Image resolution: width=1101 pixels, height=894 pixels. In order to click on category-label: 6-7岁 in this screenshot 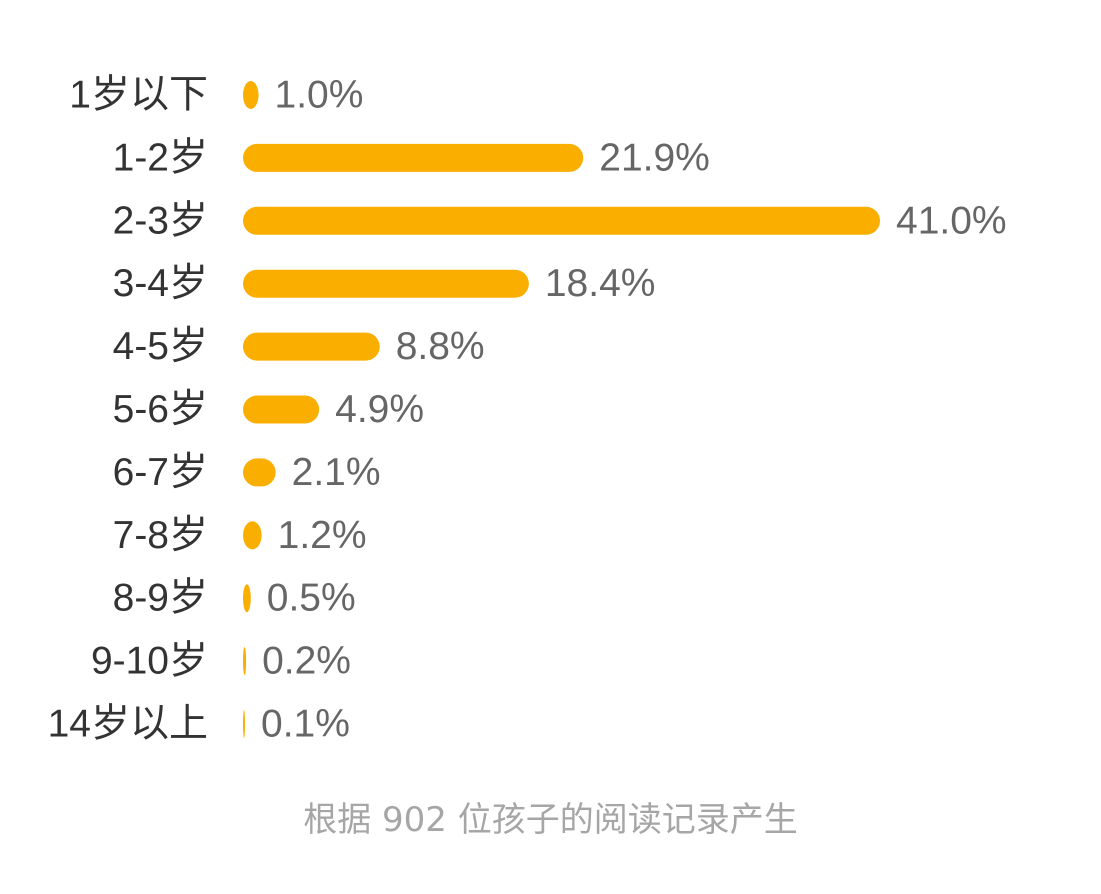, I will do `click(160, 472)`.